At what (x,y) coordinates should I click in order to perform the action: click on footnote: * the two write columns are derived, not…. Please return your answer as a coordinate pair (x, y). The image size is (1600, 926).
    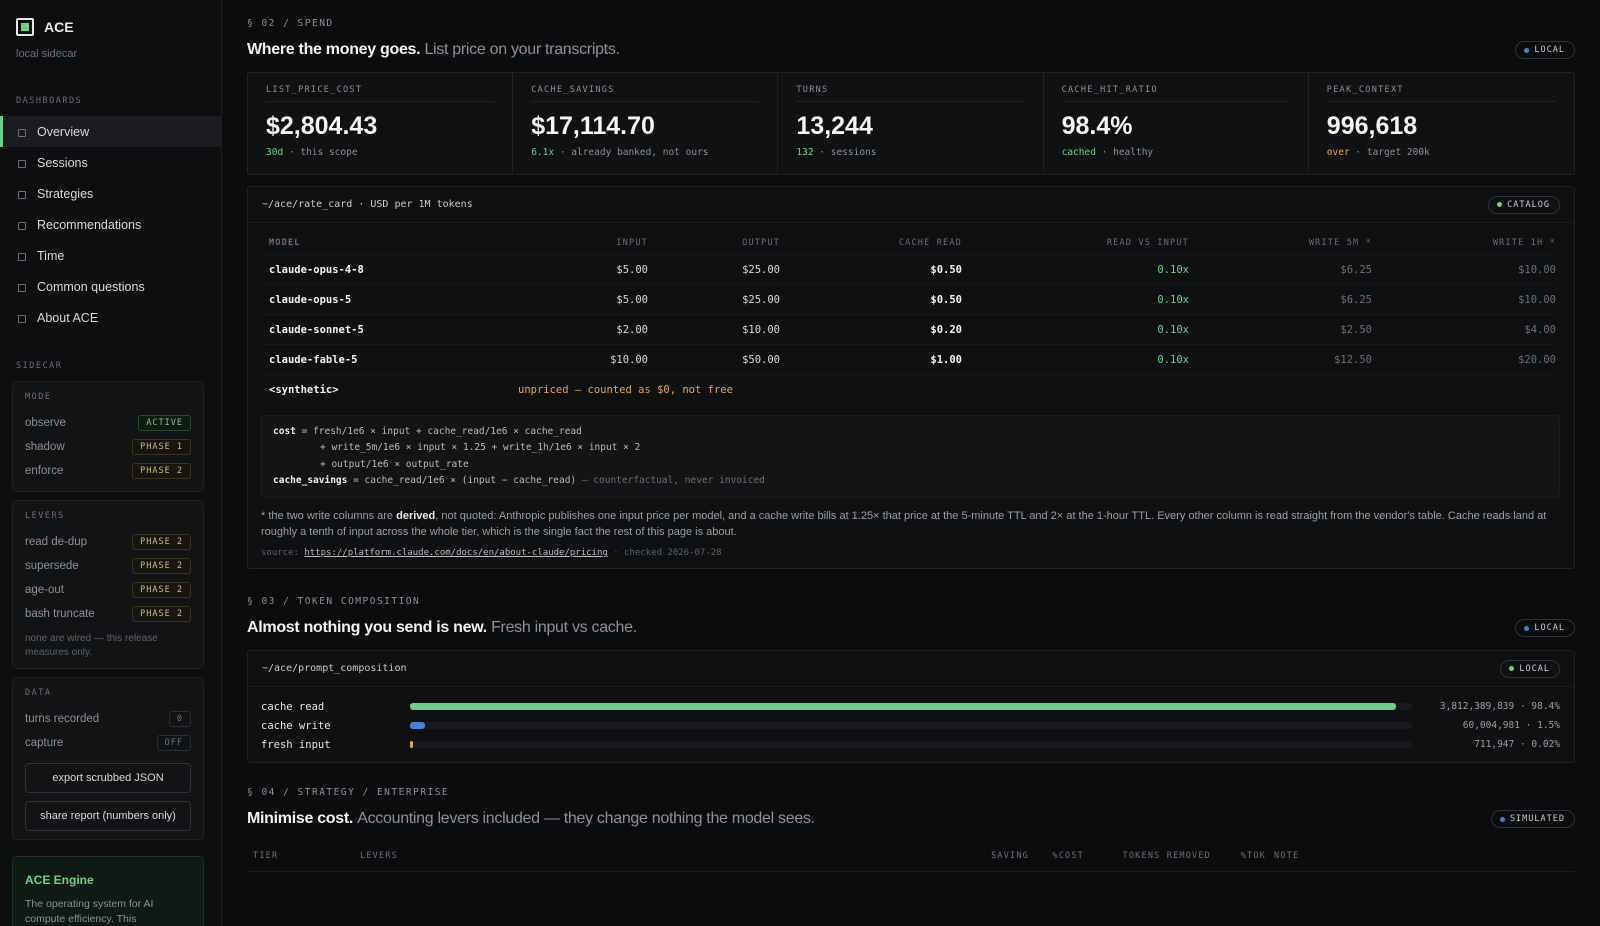
    Looking at the image, I should click on (910, 524).